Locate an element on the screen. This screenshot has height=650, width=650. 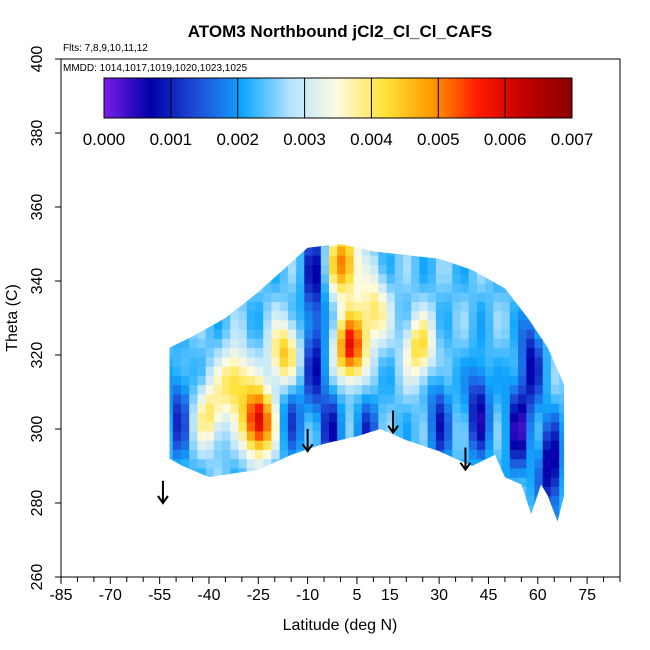
colorbar-tick-label: 0.003 is located at coordinates (304, 139).